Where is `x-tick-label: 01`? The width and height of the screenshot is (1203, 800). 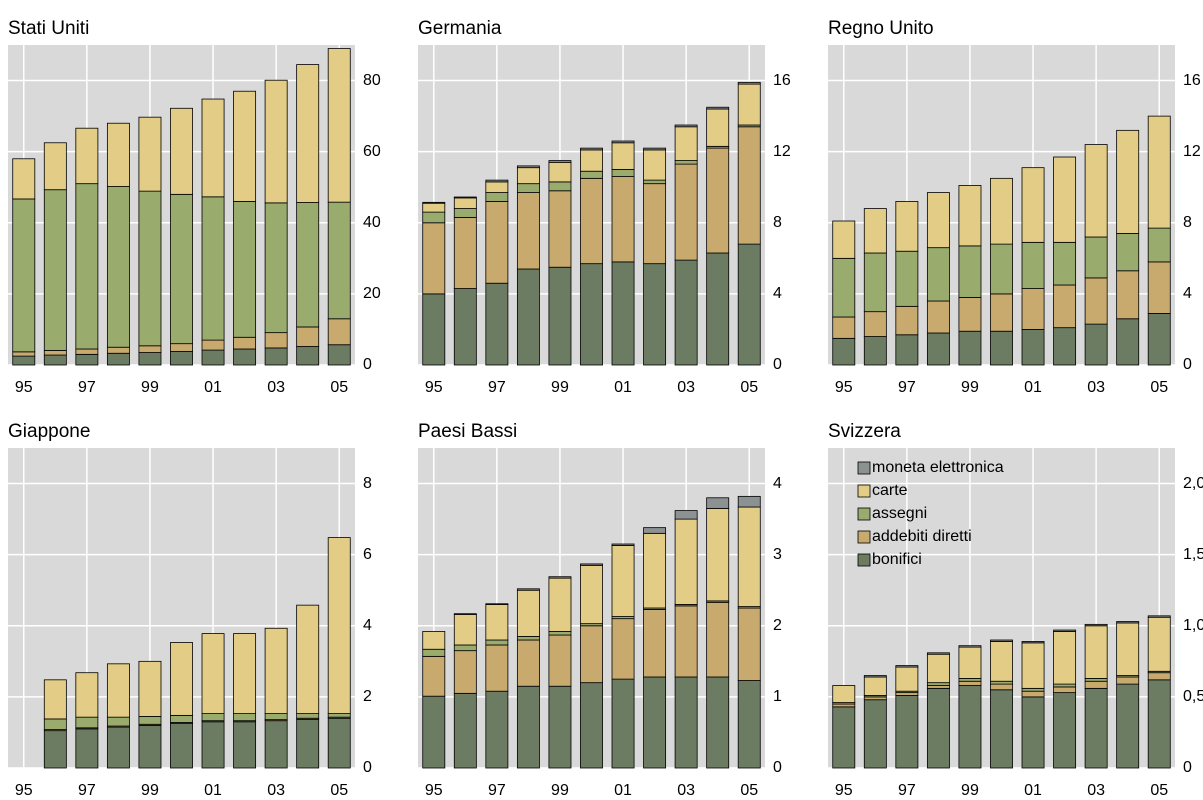
x-tick-label: 01 is located at coordinates (623, 387).